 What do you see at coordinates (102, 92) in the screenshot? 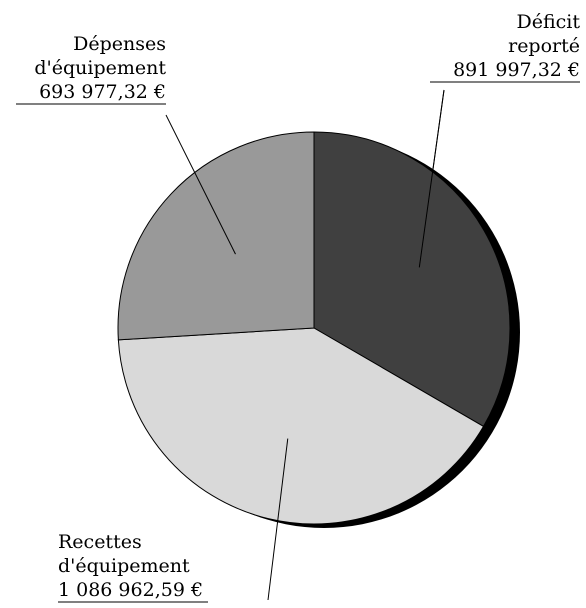
I see `slice-label-3-line-3: 693 977,32 €` at bounding box center [102, 92].